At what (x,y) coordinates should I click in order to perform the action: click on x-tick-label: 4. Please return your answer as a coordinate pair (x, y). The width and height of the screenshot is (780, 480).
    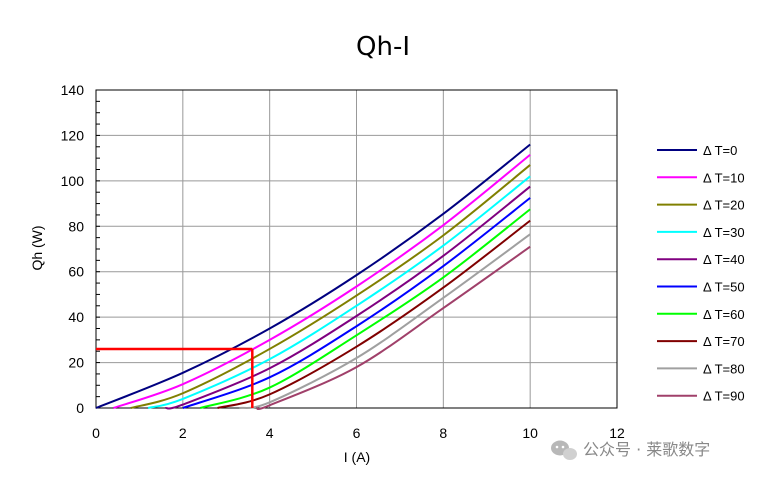
    Looking at the image, I should click on (270, 433).